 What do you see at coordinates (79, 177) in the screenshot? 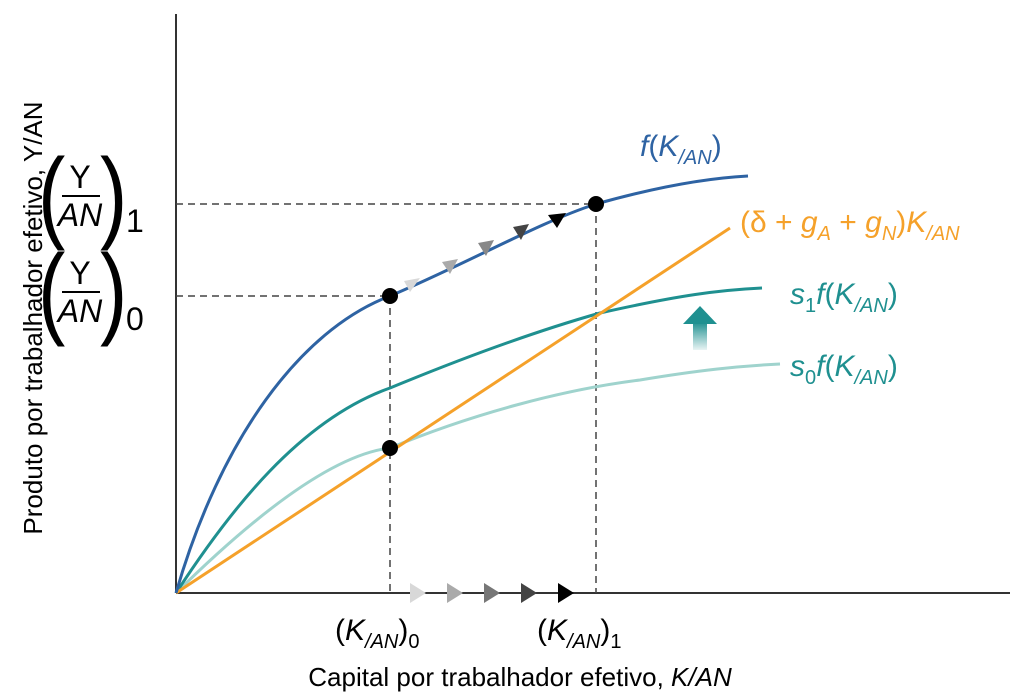
I see `y1-numerator: Y` at bounding box center [79, 177].